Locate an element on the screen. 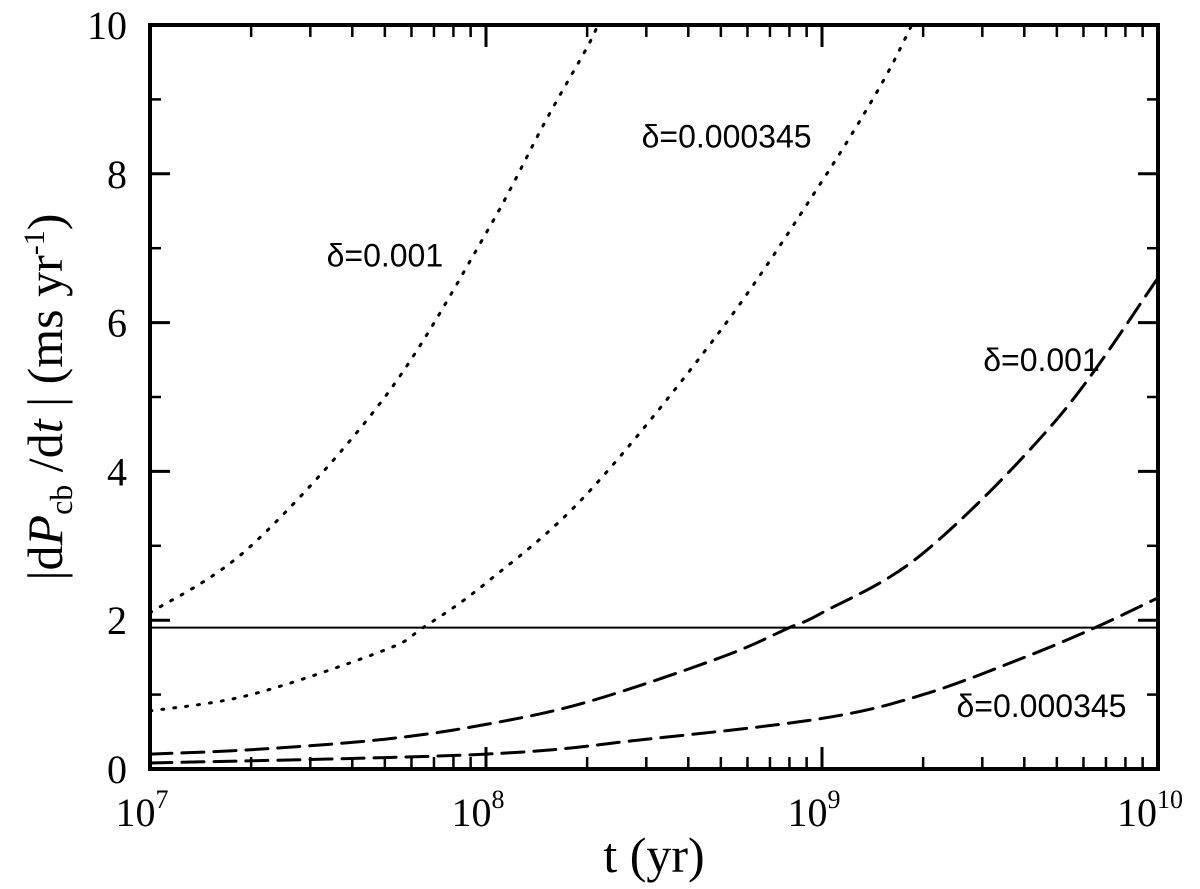 The image size is (1200, 889). y-tick-label-5: 8 is located at coordinates (117, 174).